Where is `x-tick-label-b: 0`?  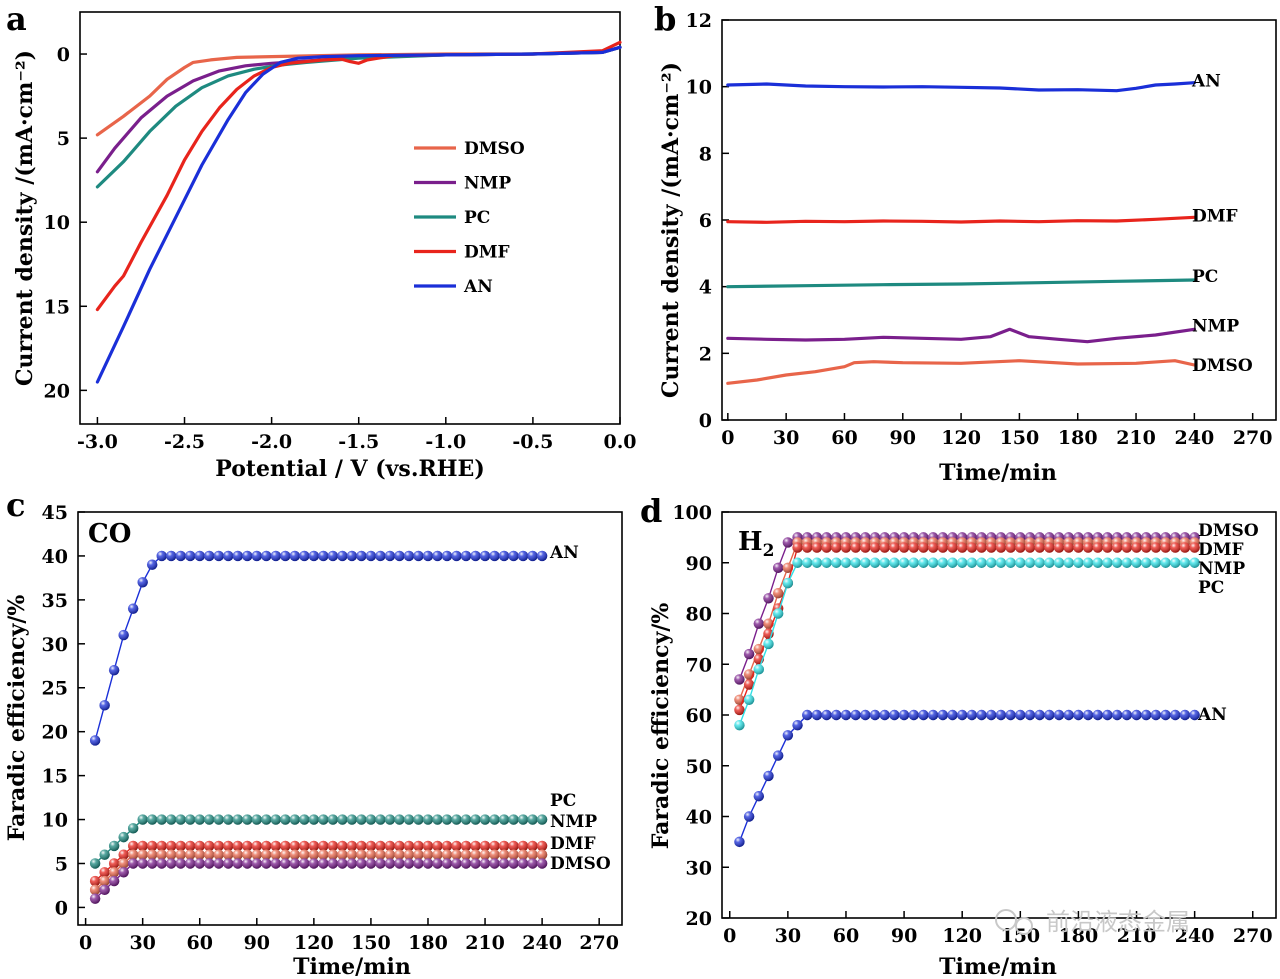
x-tick-label-b: 0 is located at coordinates (727, 438).